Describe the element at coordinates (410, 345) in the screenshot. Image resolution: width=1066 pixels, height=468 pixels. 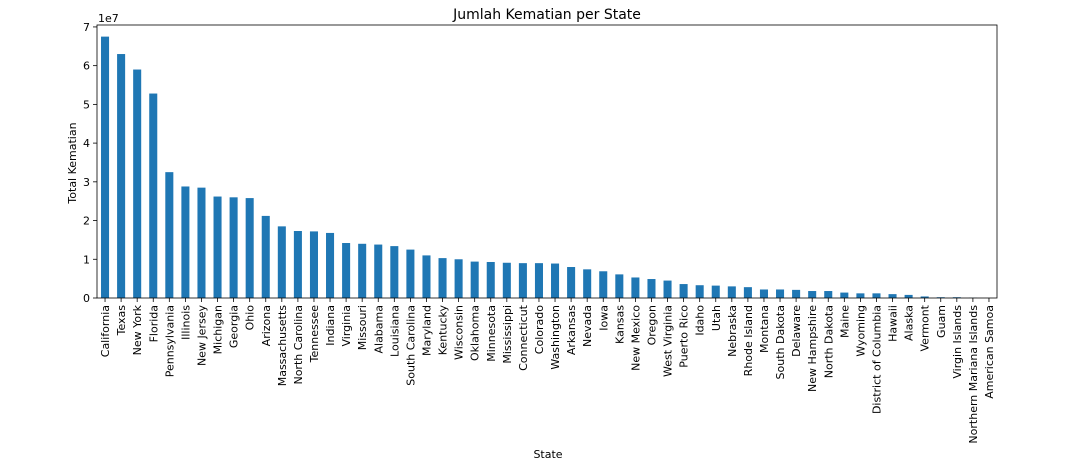
I see `x-tick-label: South Carolina` at that location.